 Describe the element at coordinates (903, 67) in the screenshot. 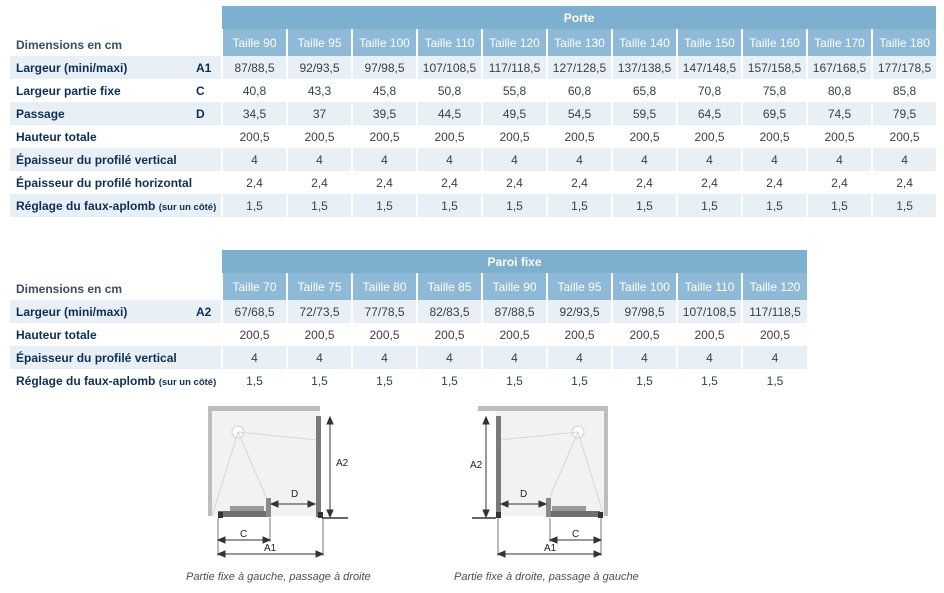

I see `value-cell: 177/178,5` at that location.